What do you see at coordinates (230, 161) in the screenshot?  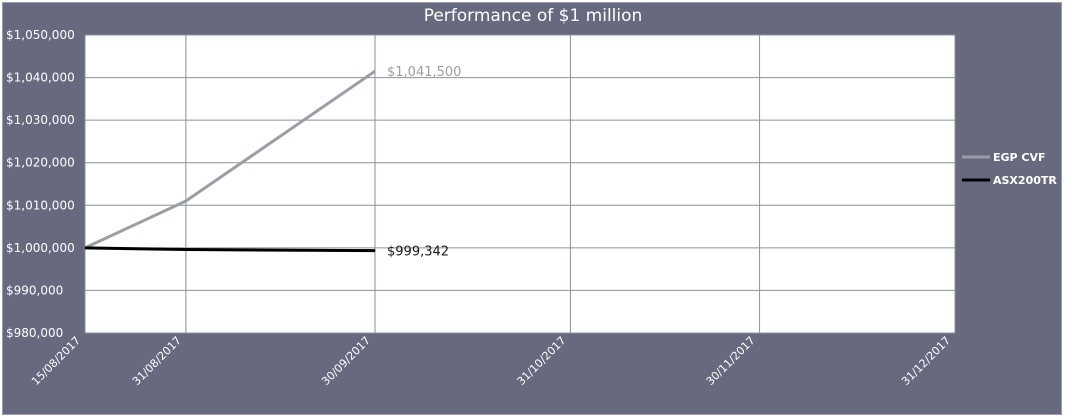 I see `series-lines` at bounding box center [230, 161].